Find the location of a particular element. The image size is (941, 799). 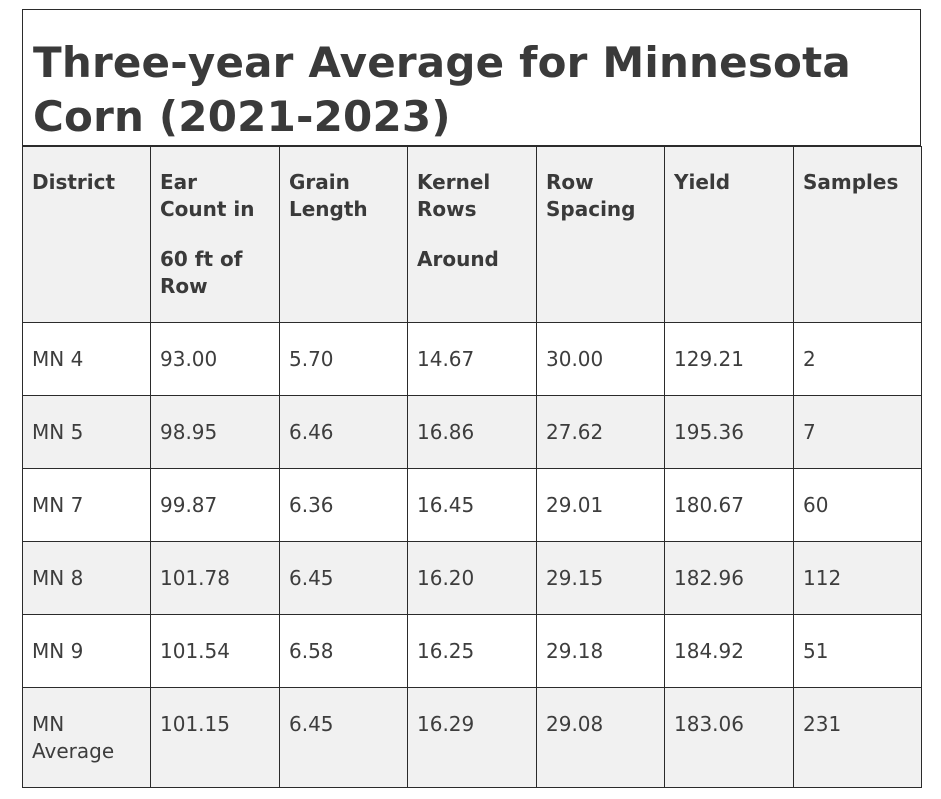

table-row: MN 4 93.00 5.70 14.67 30.00 129.21 2 is located at coordinates (472, 359).